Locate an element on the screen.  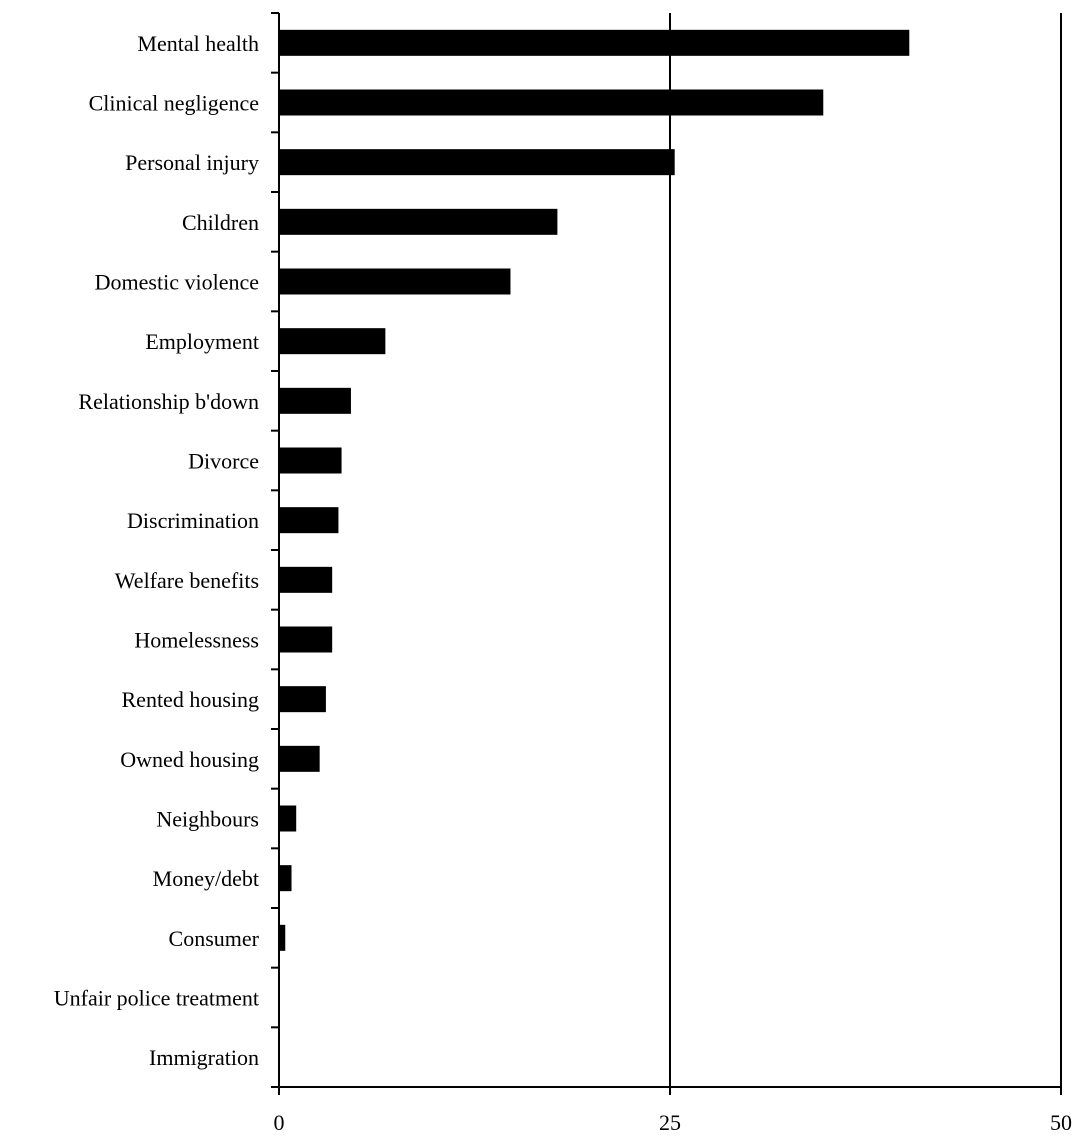
category-label: Domestic violence is located at coordinates (177, 282).